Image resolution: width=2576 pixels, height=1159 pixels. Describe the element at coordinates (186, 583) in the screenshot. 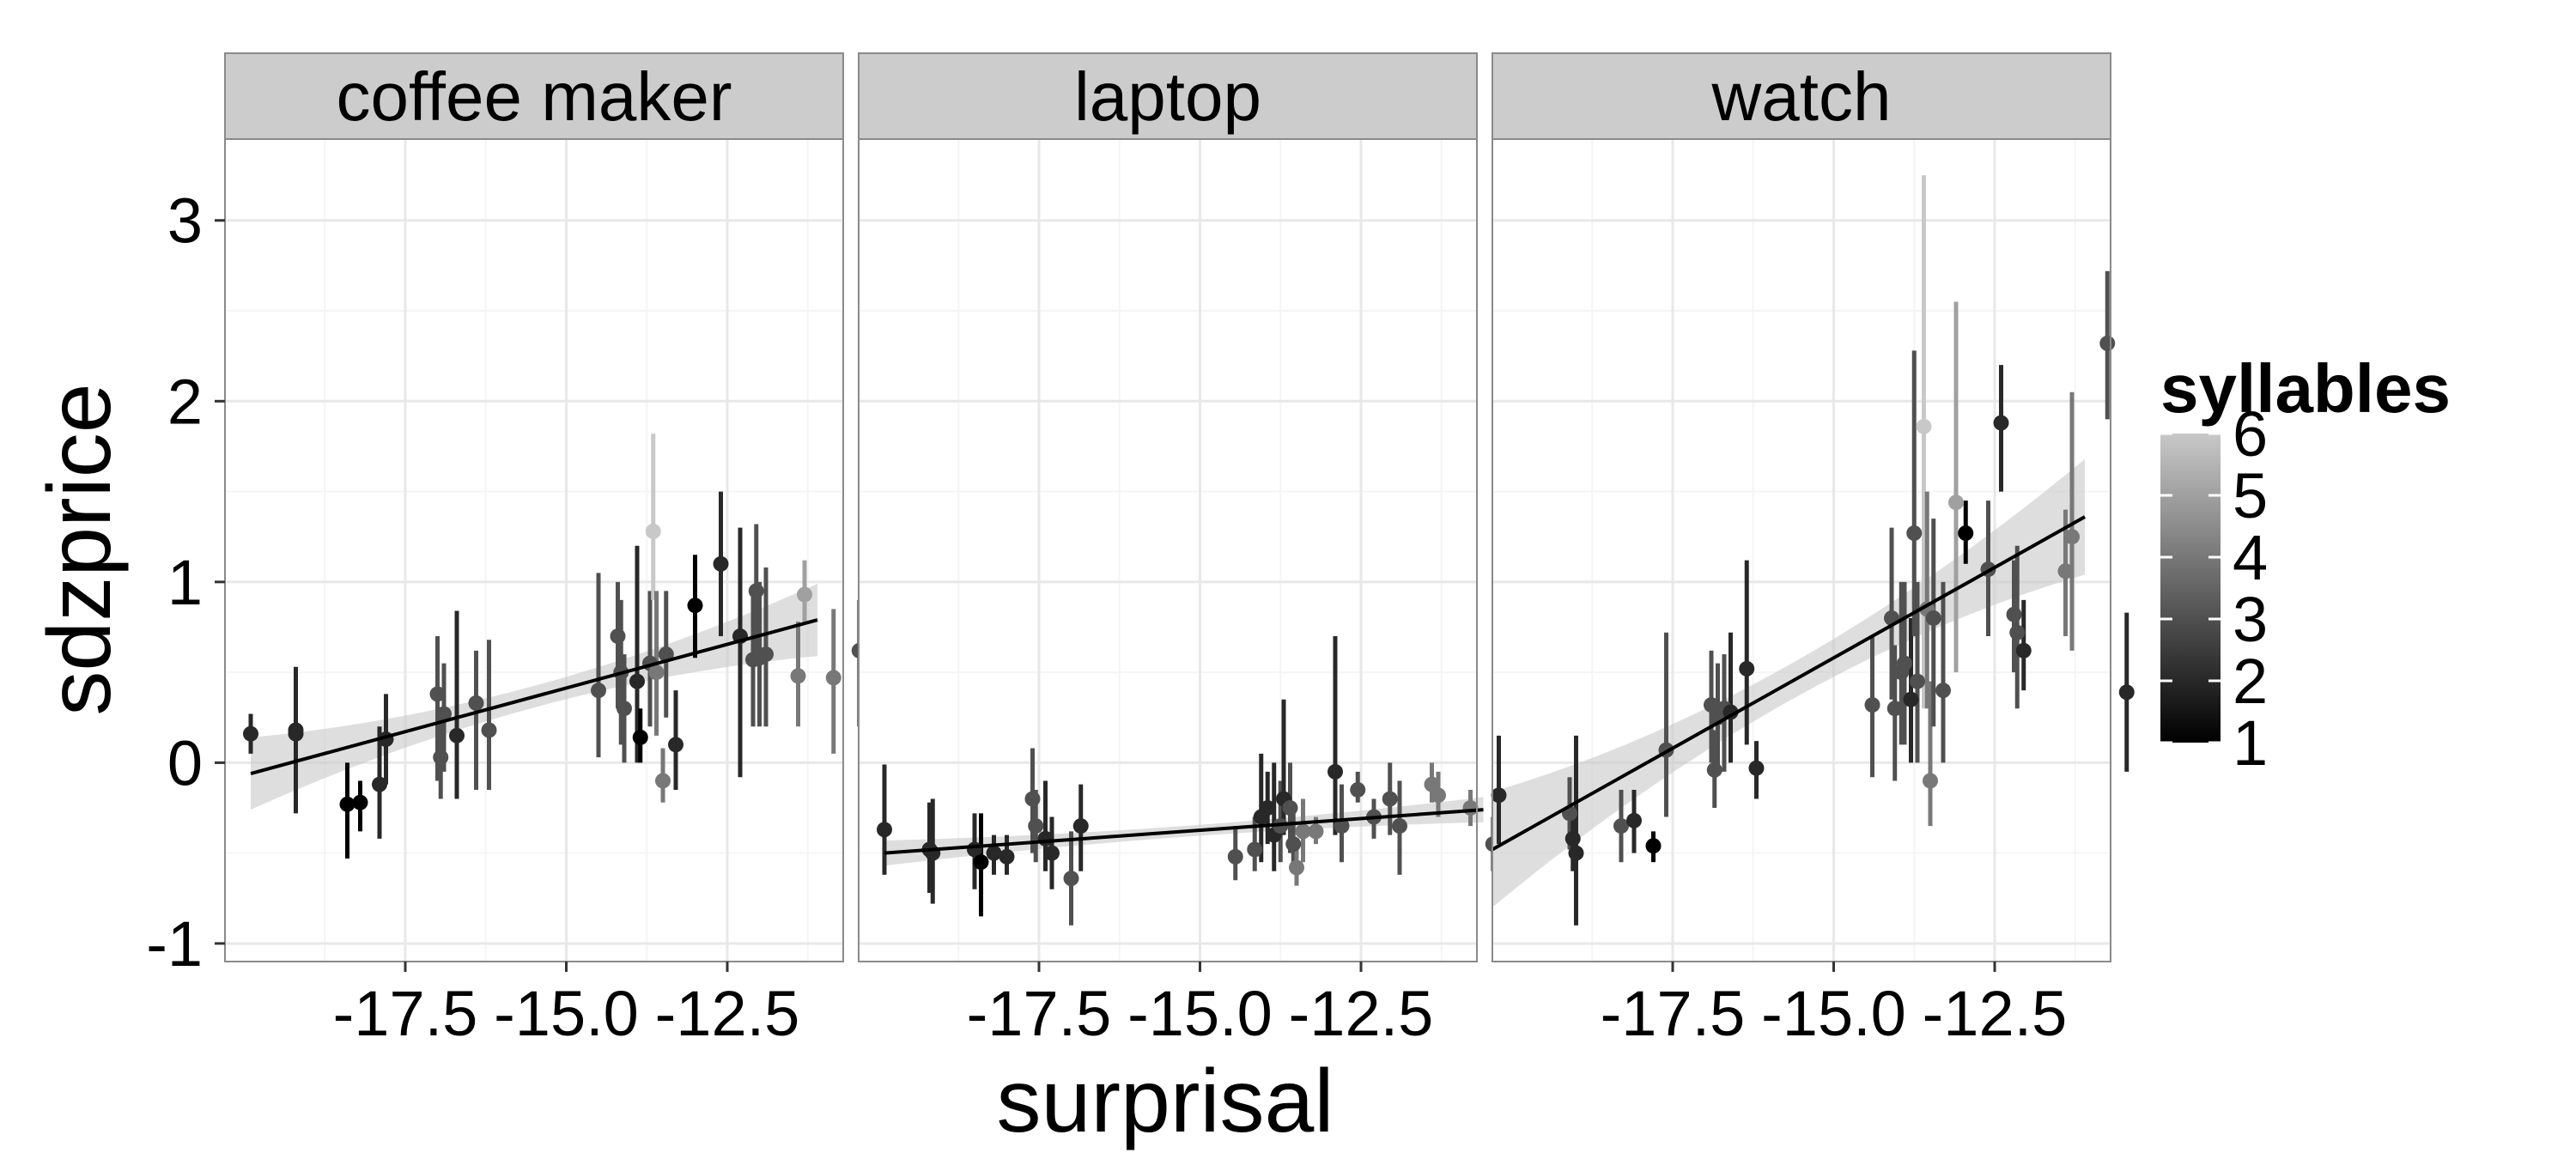

I see `y-axis: -1 0 1 2 3` at that location.